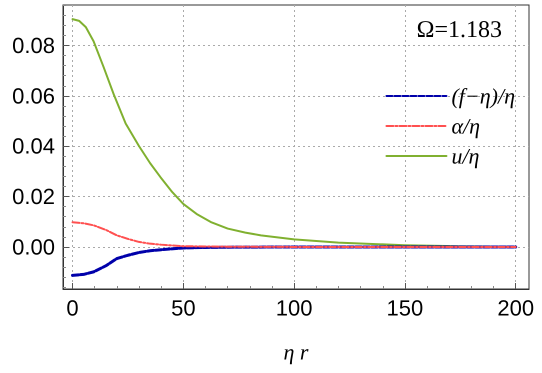 Image resolution: width=542 pixels, height=373 pixels. What do you see at coordinates (405, 308) in the screenshot?
I see `x-tick-label: 150` at bounding box center [405, 308].